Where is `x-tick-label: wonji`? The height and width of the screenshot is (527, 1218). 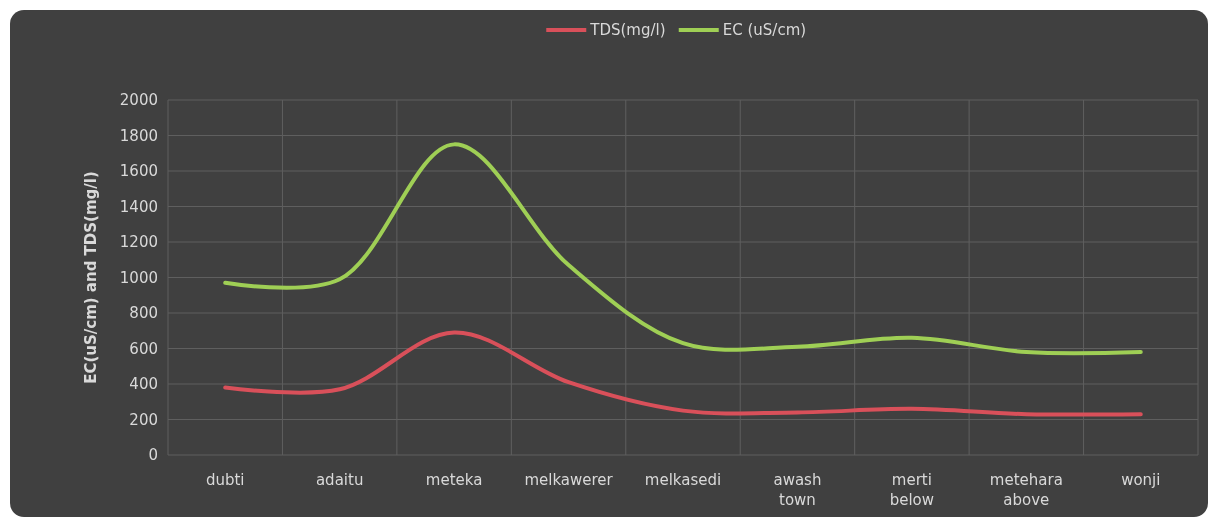 x-tick-label: wonji is located at coordinates (1141, 480).